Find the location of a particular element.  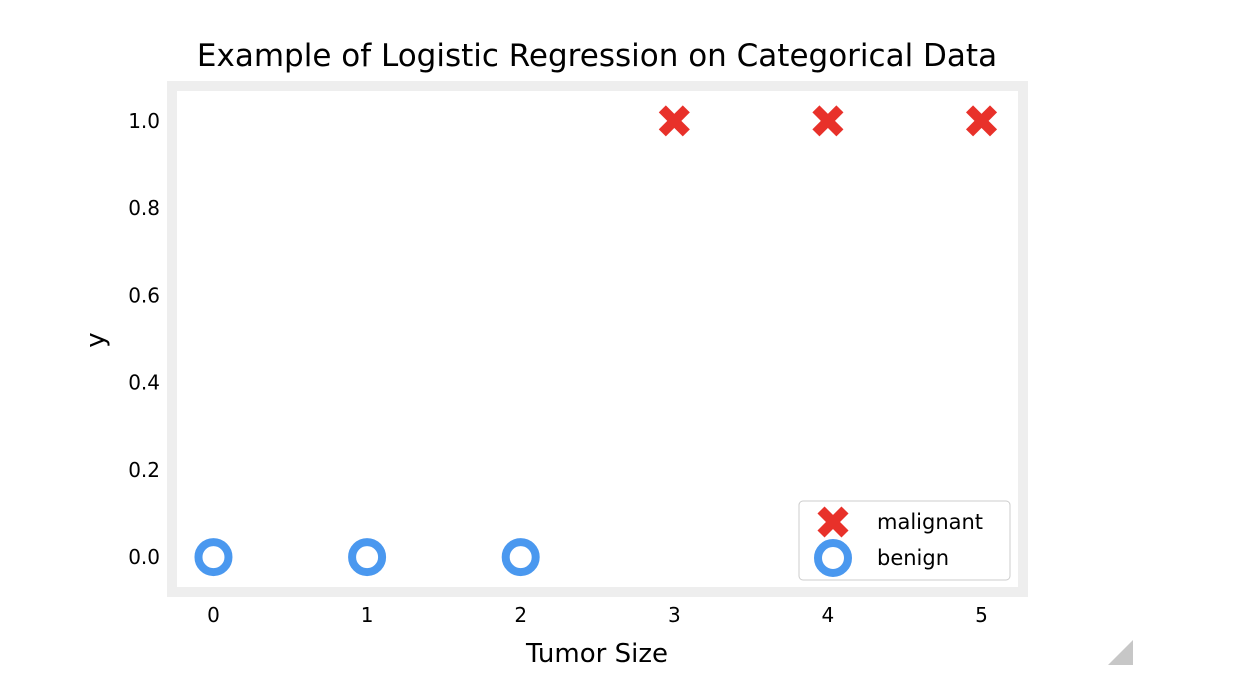

legend-marker-malignant is located at coordinates (833, 522).